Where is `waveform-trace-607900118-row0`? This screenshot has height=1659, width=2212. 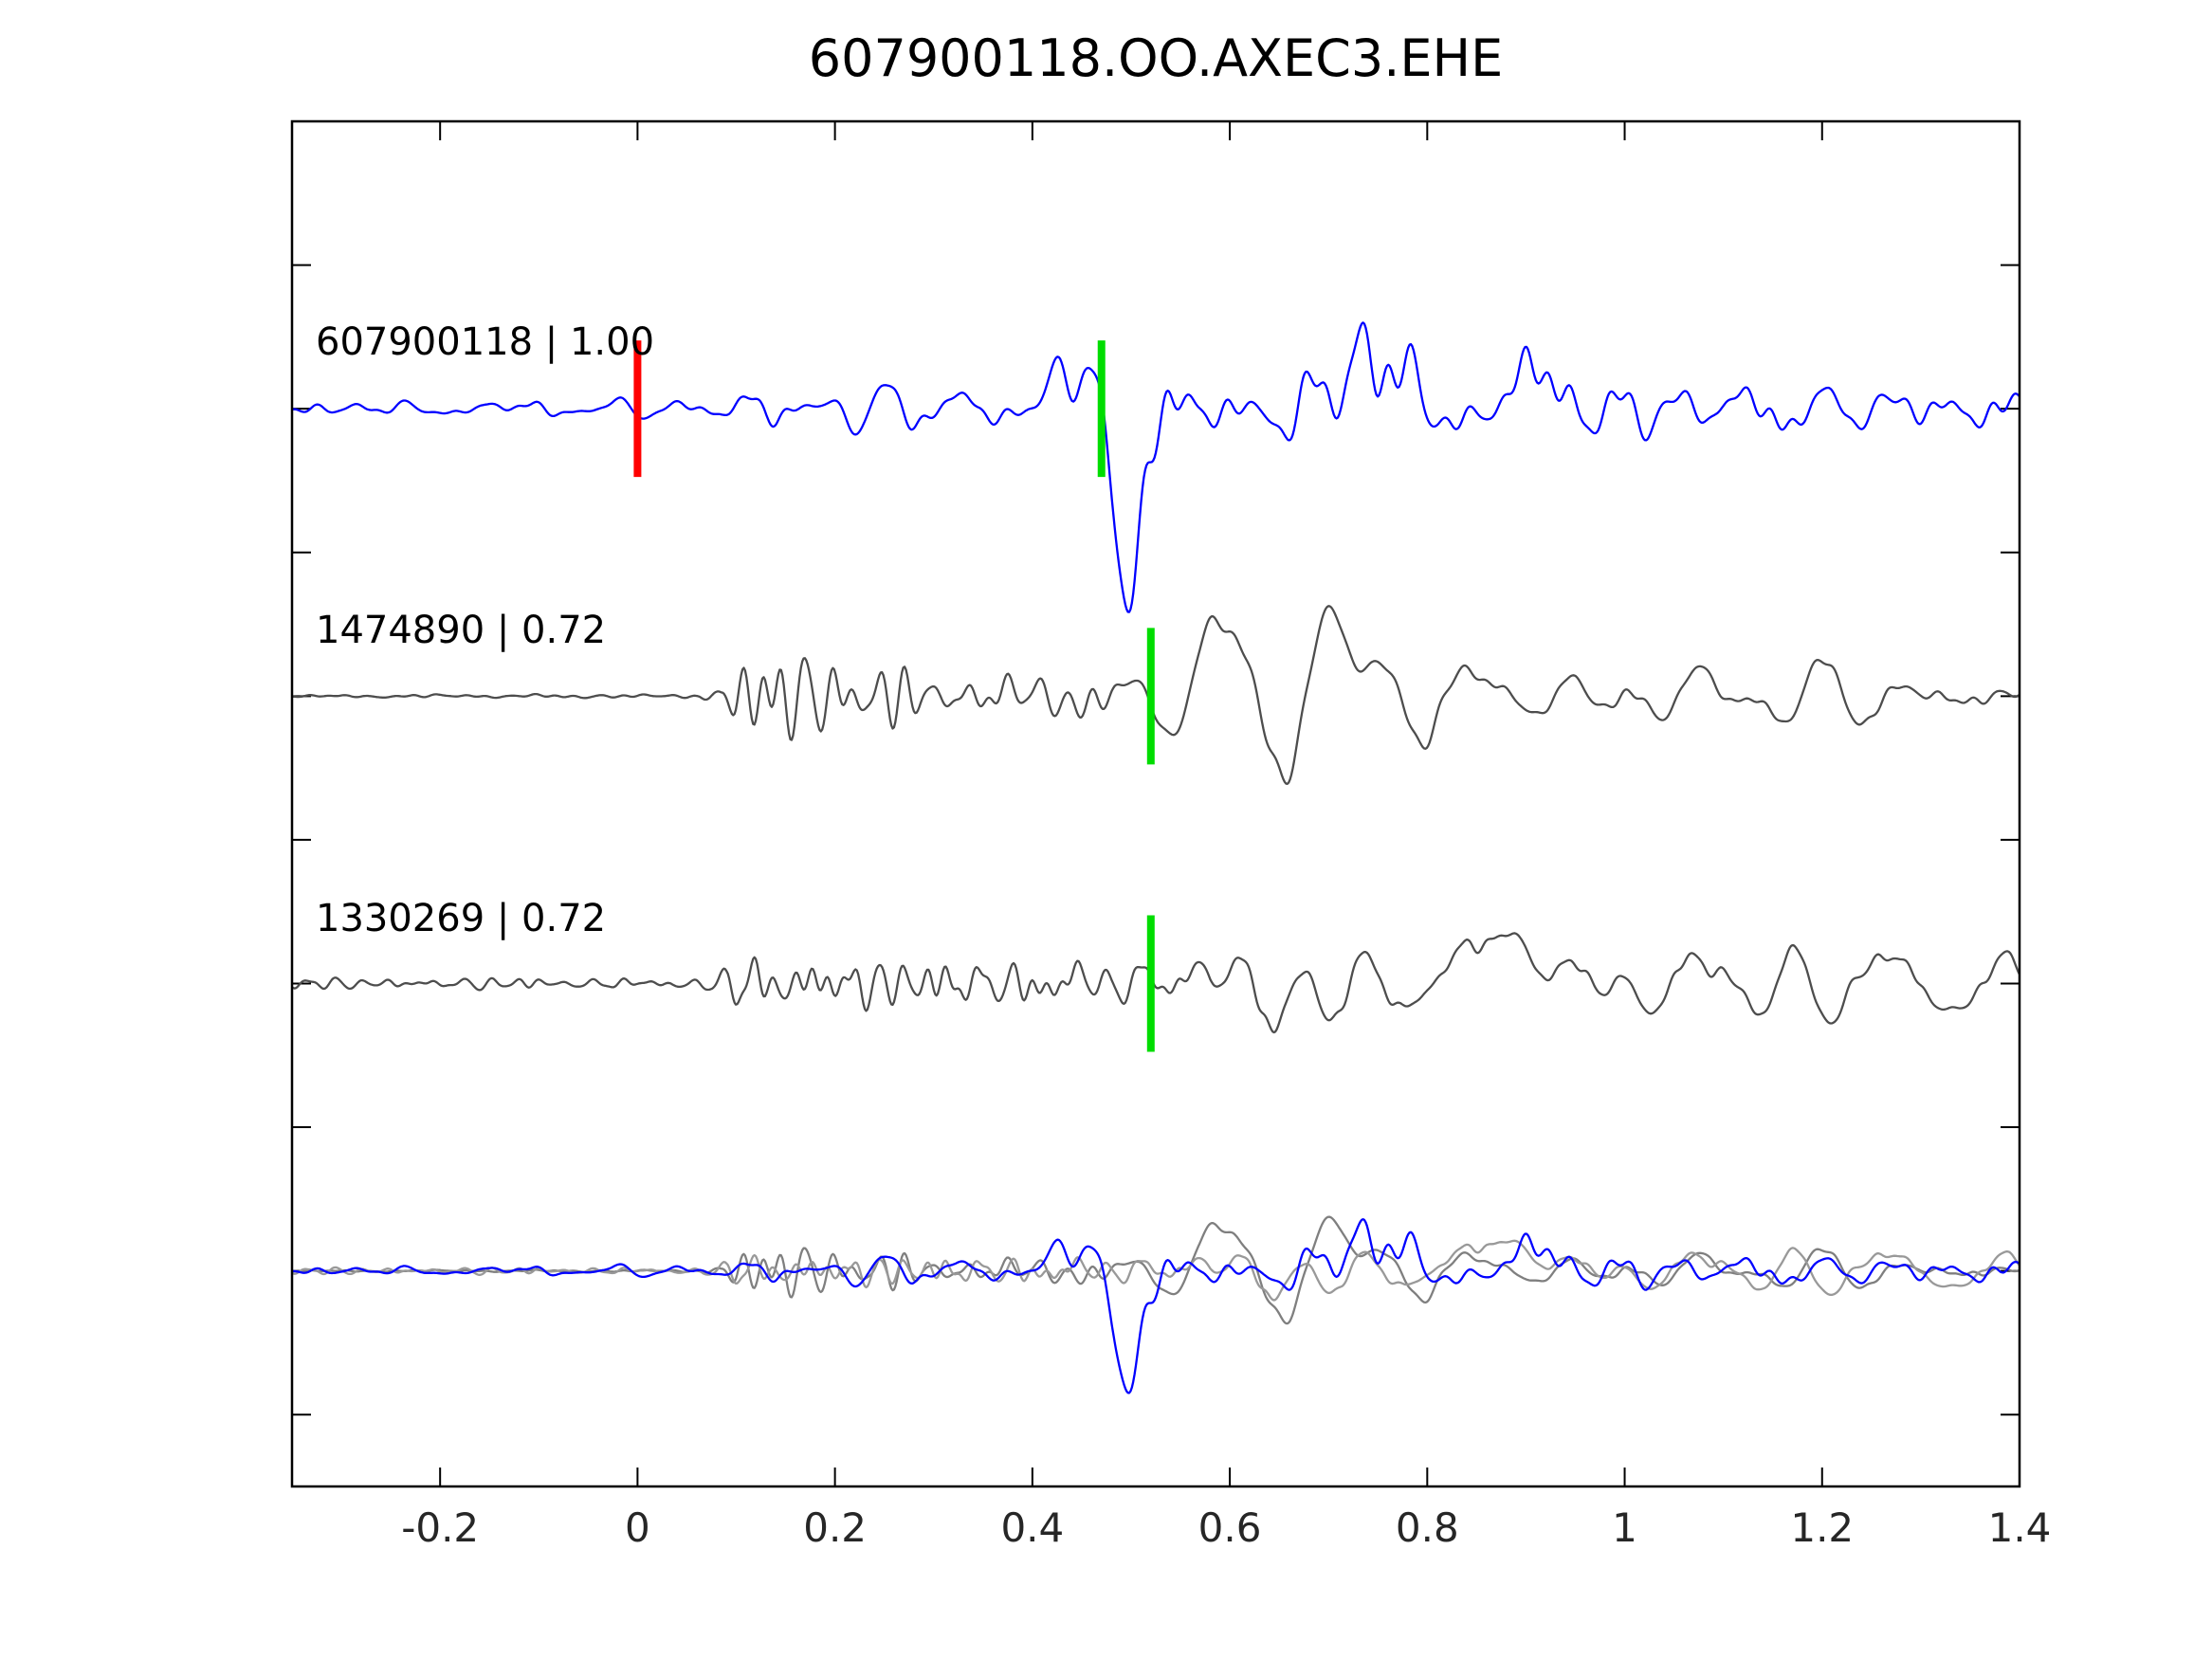 waveform-trace-607900118-row0 is located at coordinates (1156, 1306).